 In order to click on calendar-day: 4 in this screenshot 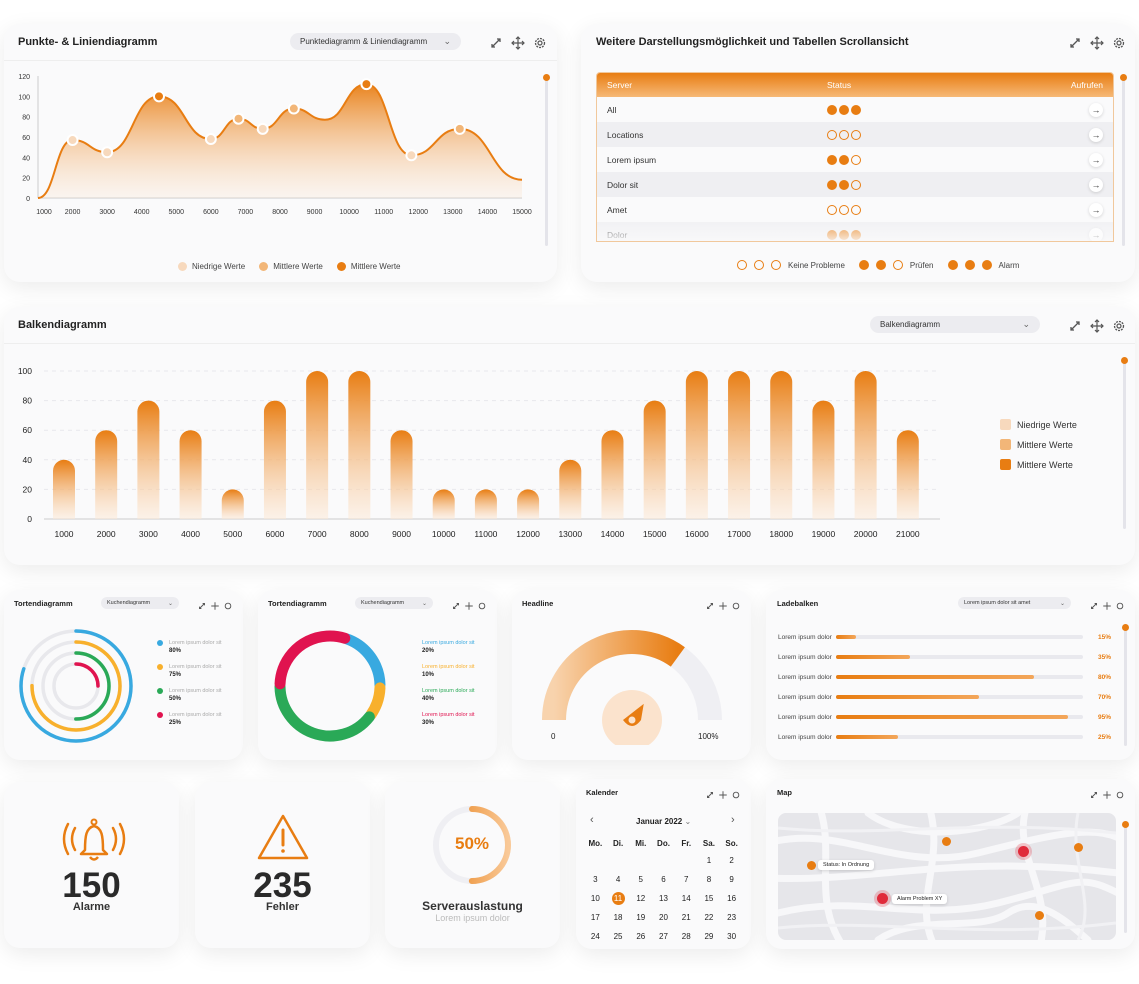, I will do `click(618, 879)`.